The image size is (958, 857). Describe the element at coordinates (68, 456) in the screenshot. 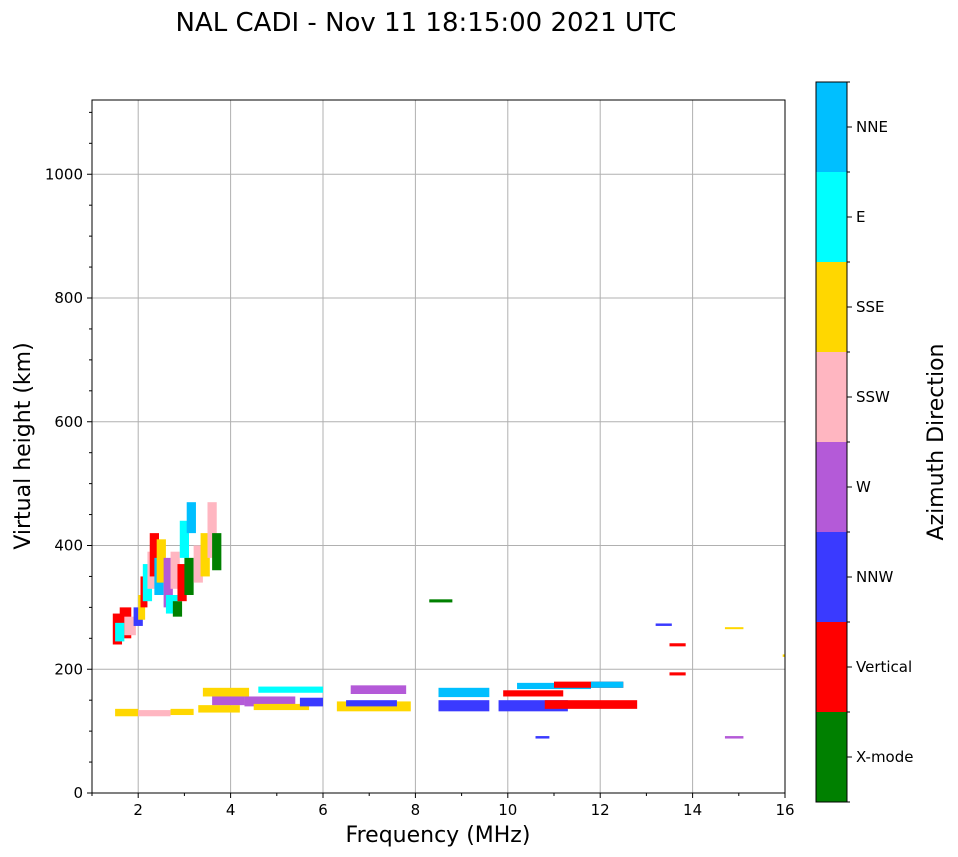

I see `y-axis: 0 200 400 600 800 1000` at that location.